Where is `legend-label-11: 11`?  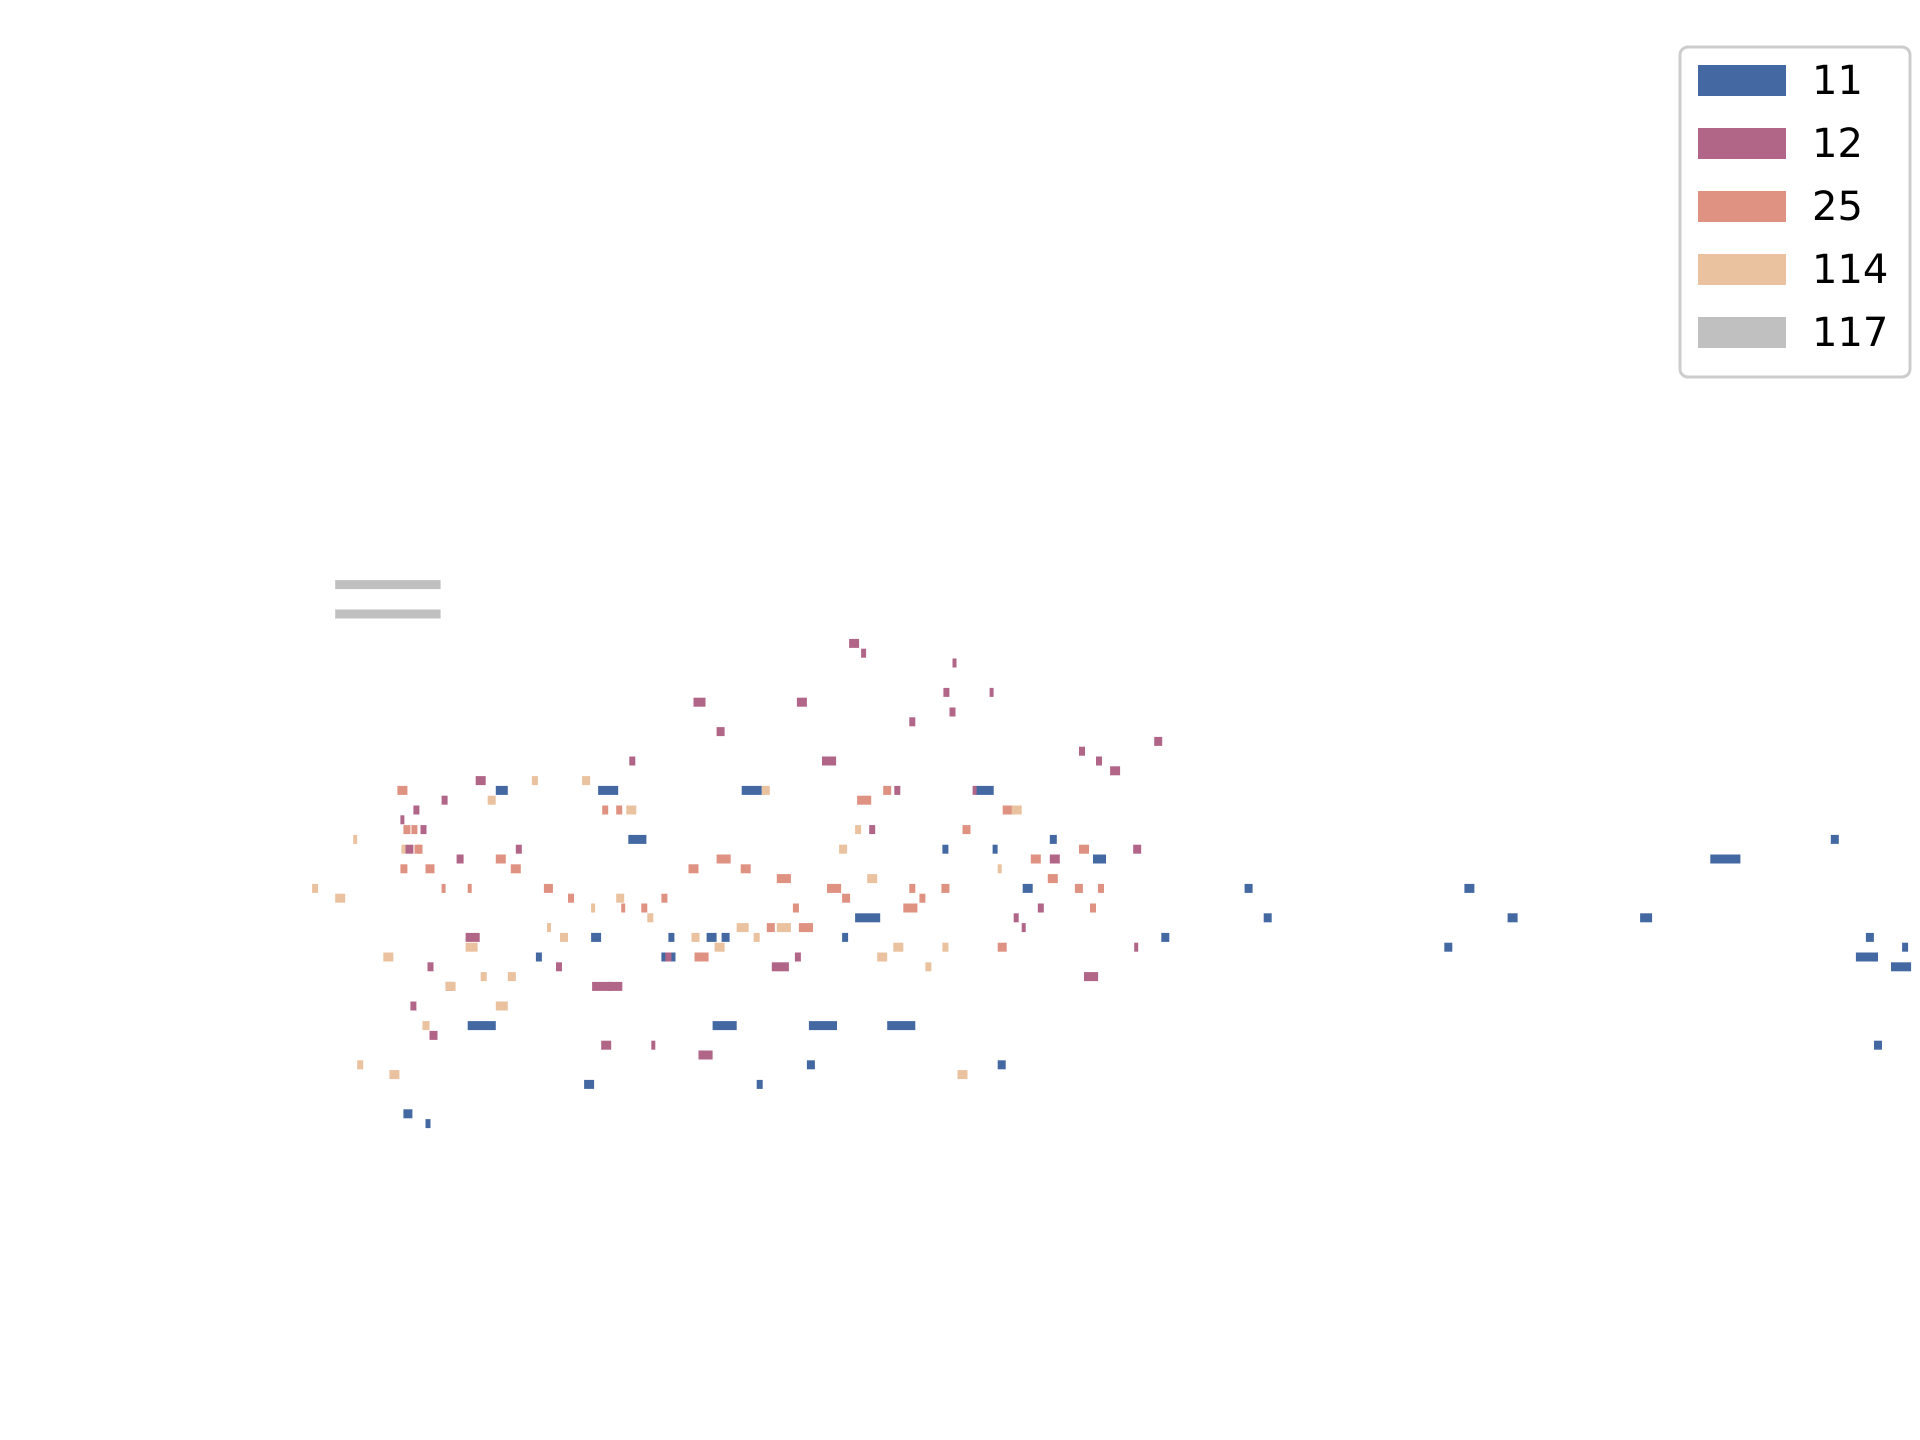
legend-label-11: 11 is located at coordinates (1837, 81).